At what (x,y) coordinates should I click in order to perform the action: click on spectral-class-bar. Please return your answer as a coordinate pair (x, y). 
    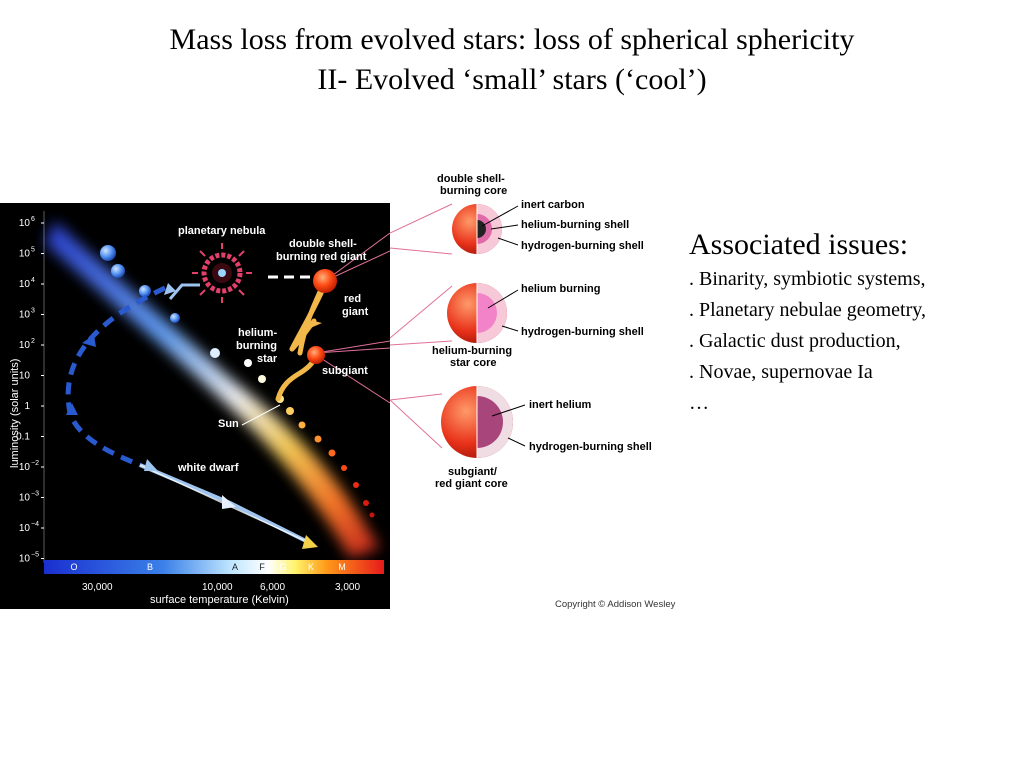
    Looking at the image, I should click on (214, 567).